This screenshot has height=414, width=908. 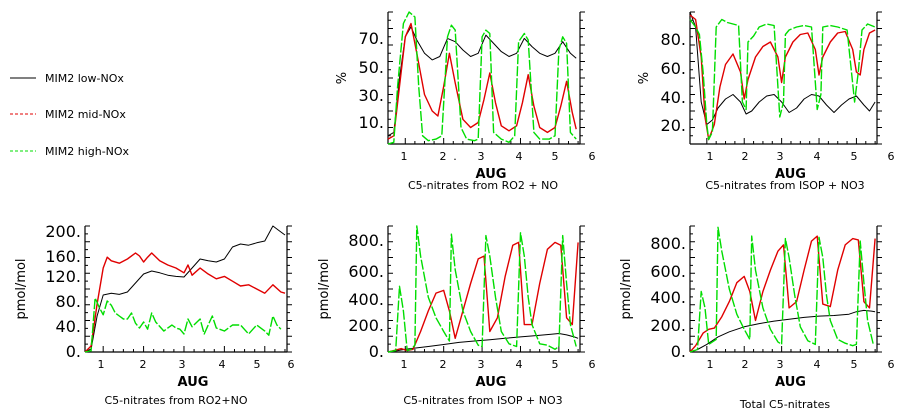 What do you see at coordinates (84, 78) in the screenshot?
I see `legend-label: MIM2 low-NOx` at bounding box center [84, 78].